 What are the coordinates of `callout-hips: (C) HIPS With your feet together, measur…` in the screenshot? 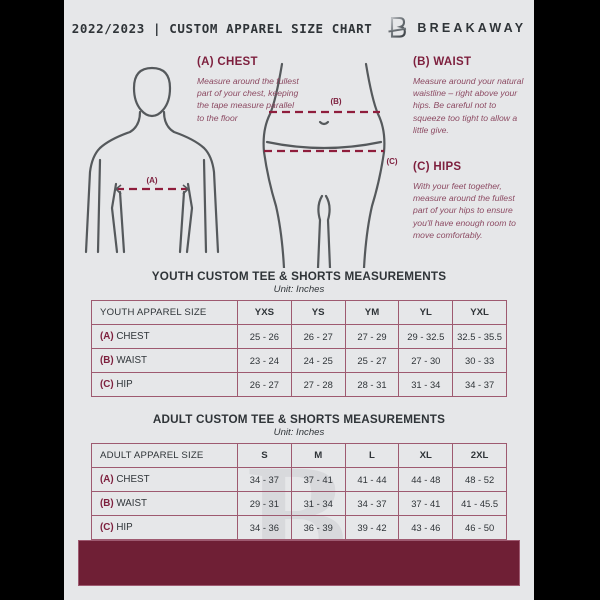 It's located at (469, 201).